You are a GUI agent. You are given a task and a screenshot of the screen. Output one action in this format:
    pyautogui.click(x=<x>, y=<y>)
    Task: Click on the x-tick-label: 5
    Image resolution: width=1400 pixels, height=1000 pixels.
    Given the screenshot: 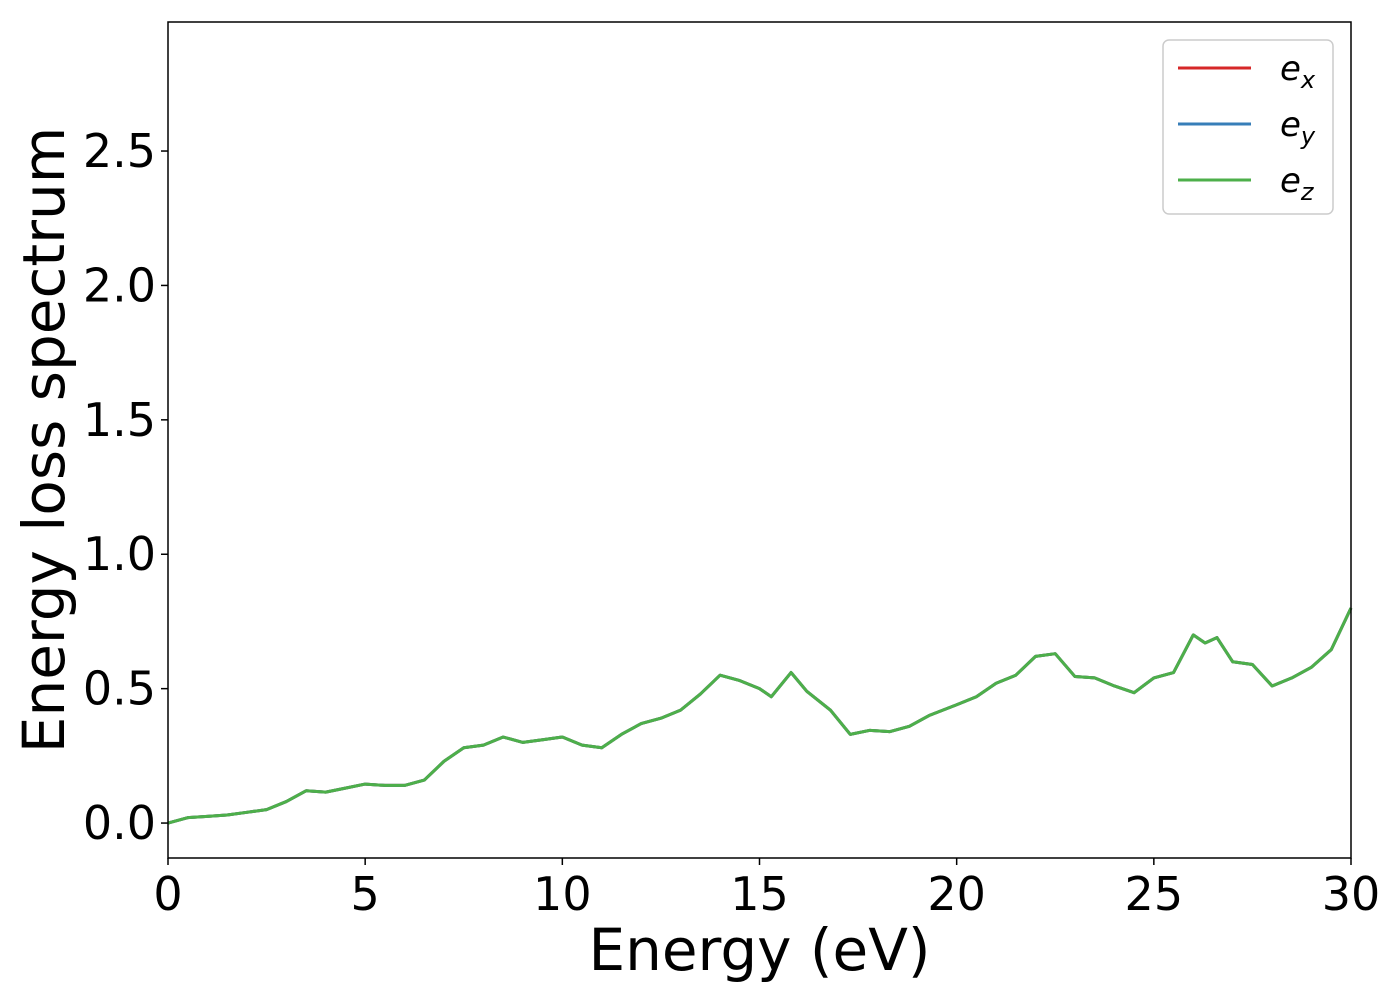 What is the action you would take?
    pyautogui.click(x=365, y=894)
    